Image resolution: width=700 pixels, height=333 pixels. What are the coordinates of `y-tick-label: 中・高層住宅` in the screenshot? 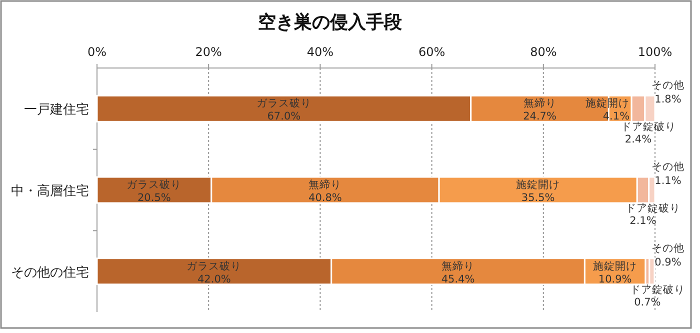 It's located at (50, 191).